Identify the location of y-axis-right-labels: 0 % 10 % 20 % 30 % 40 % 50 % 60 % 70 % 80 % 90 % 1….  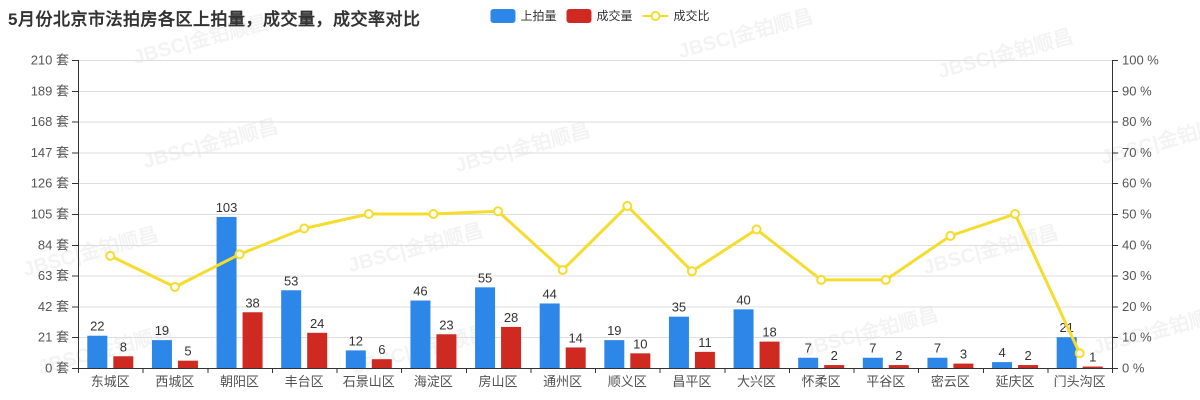
(1140, 214).